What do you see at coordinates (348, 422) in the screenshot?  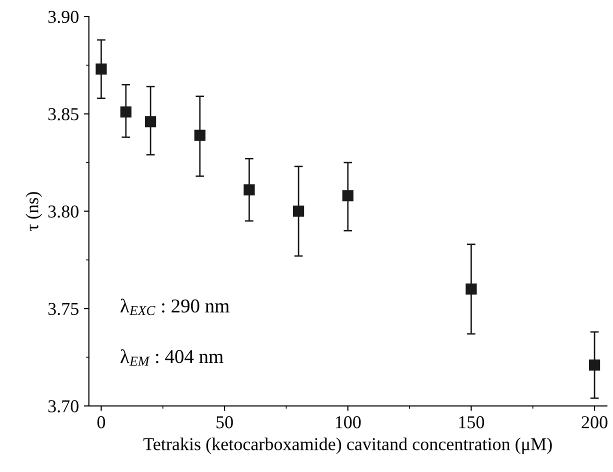 I see `x-tick-label: 100` at bounding box center [348, 422].